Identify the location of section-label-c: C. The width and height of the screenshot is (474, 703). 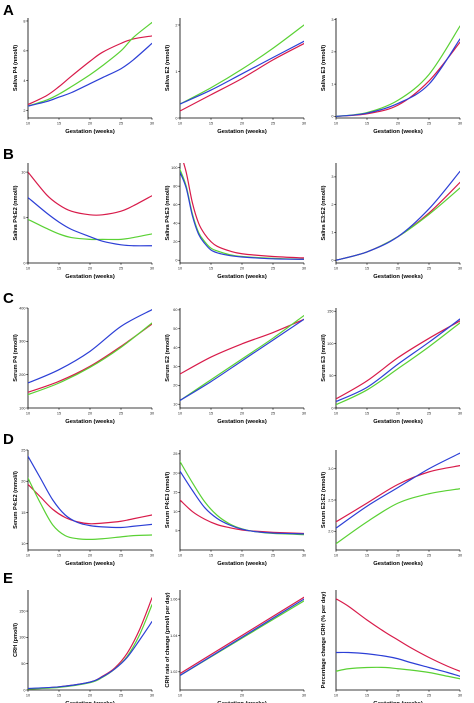
(8, 298).